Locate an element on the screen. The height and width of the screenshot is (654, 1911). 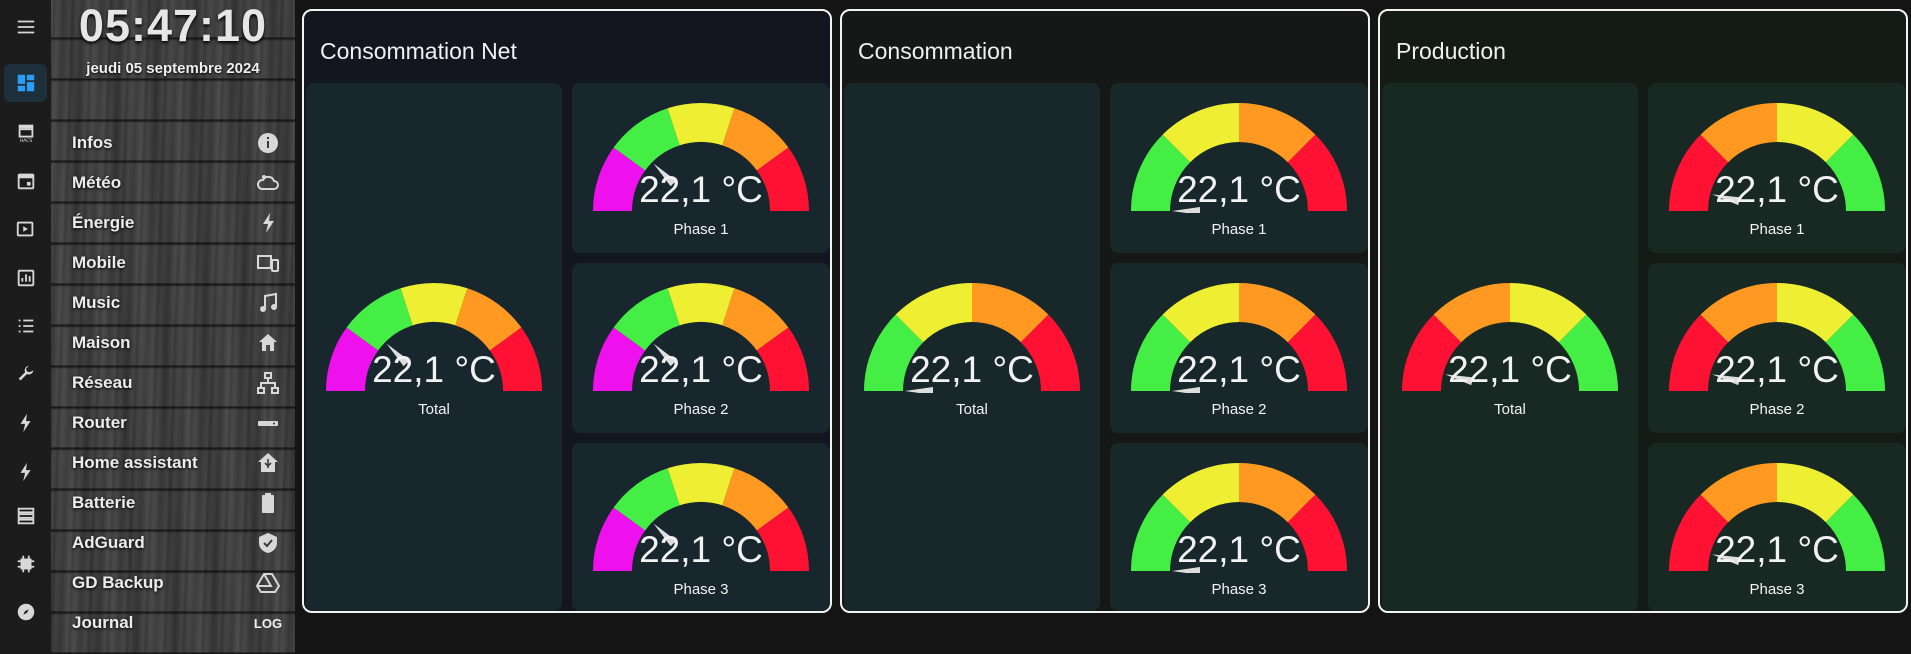
menu-item-label: Router is located at coordinates (99, 422).